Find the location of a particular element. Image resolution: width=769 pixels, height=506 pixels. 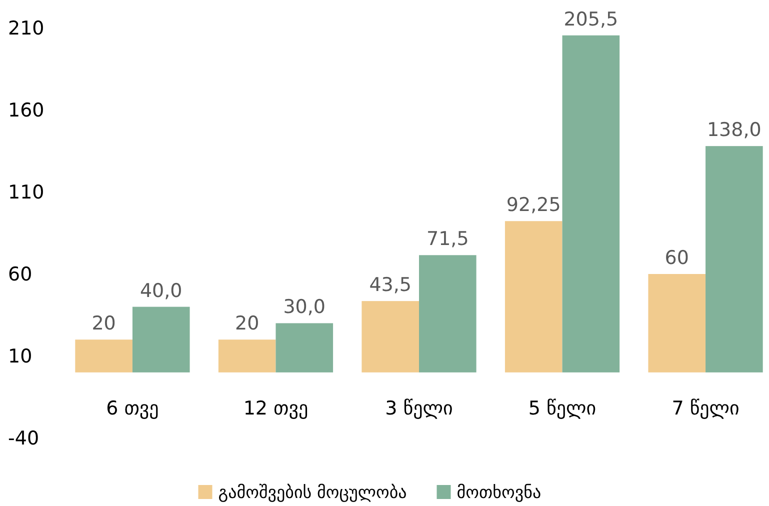

y-tick-label: -40 is located at coordinates (24, 439).